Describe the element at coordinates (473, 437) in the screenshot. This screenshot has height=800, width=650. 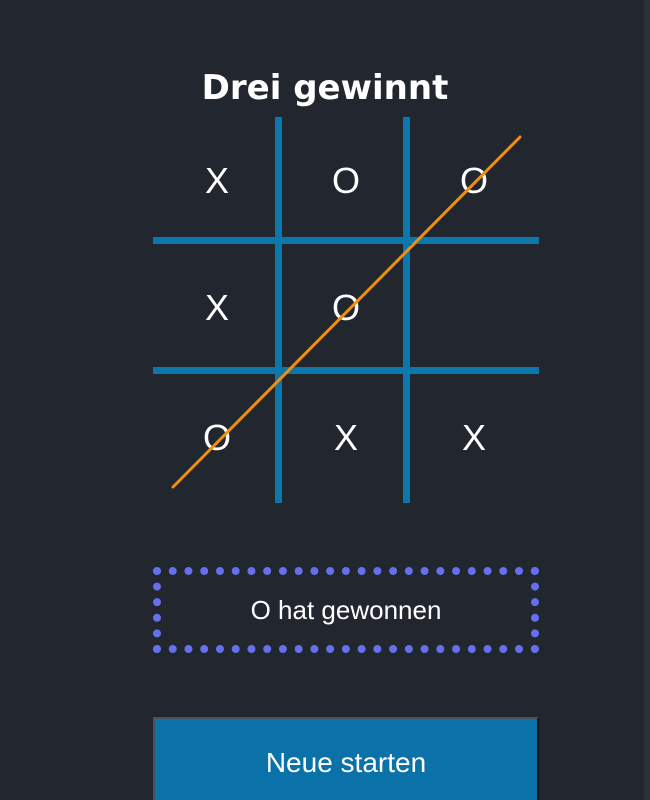
I see `board-cell-3-3: X` at that location.